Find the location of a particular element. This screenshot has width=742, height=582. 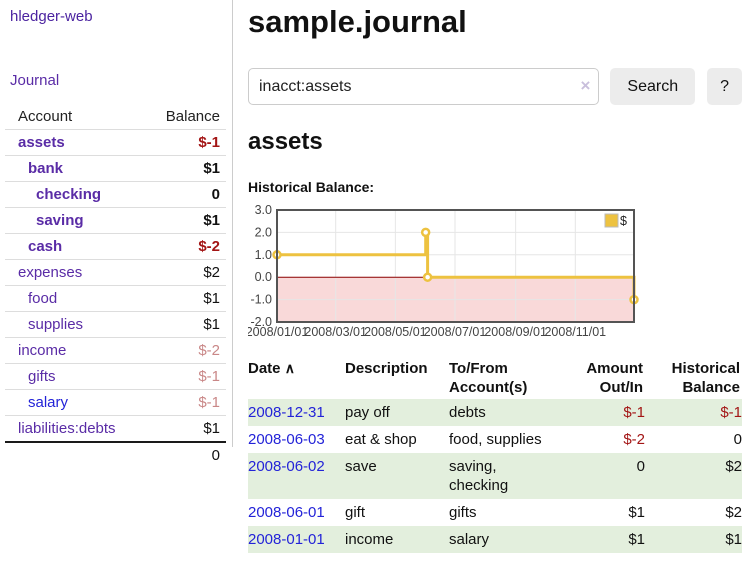

account-name-cell: expenses is located at coordinates (77, 272).